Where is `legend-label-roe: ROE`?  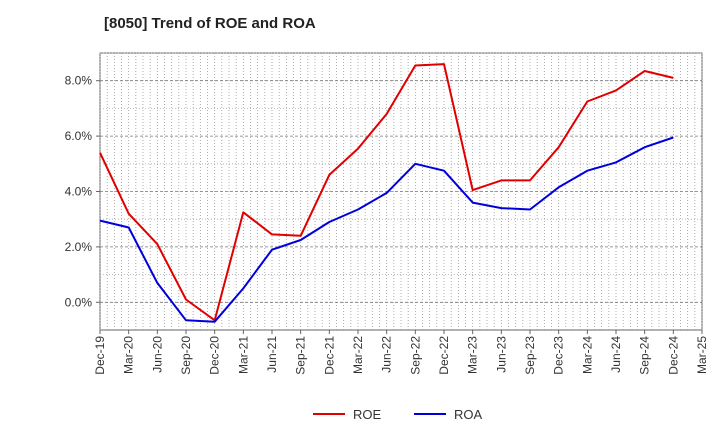 legend-label-roe: ROE is located at coordinates (367, 414).